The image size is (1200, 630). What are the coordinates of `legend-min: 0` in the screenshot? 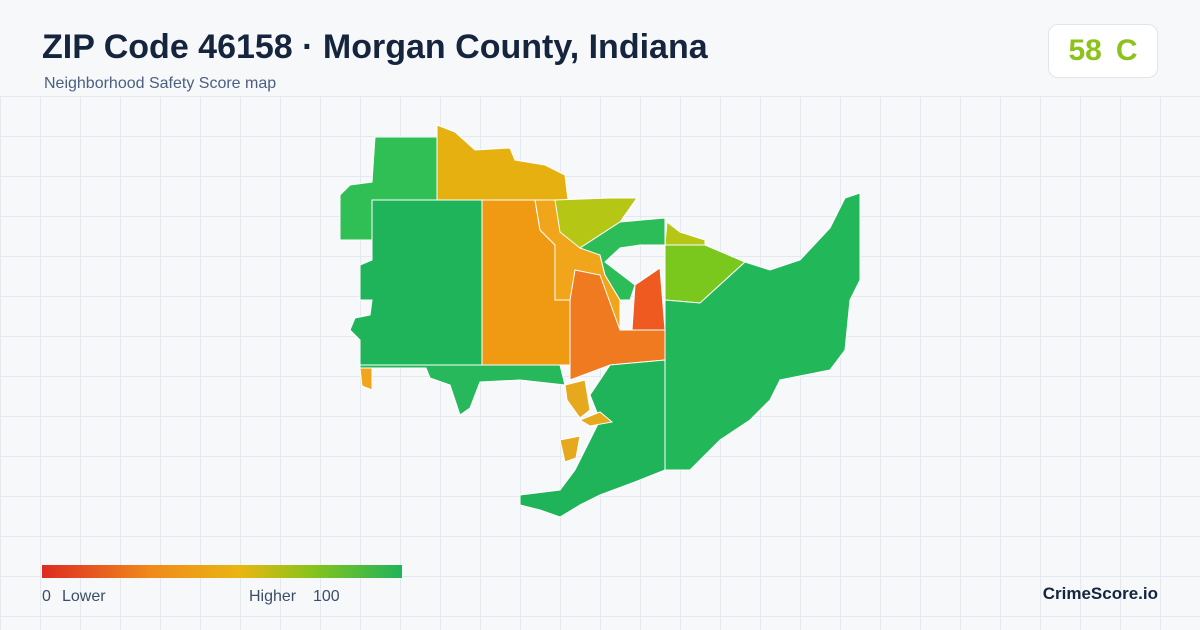 It's located at (46, 596).